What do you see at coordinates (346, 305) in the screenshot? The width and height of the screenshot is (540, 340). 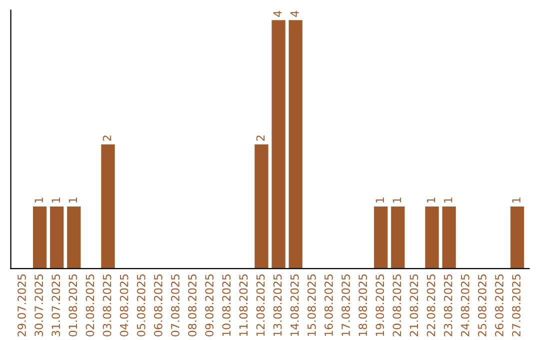 I see `x-tick-label: 17.08.2025` at bounding box center [346, 305].